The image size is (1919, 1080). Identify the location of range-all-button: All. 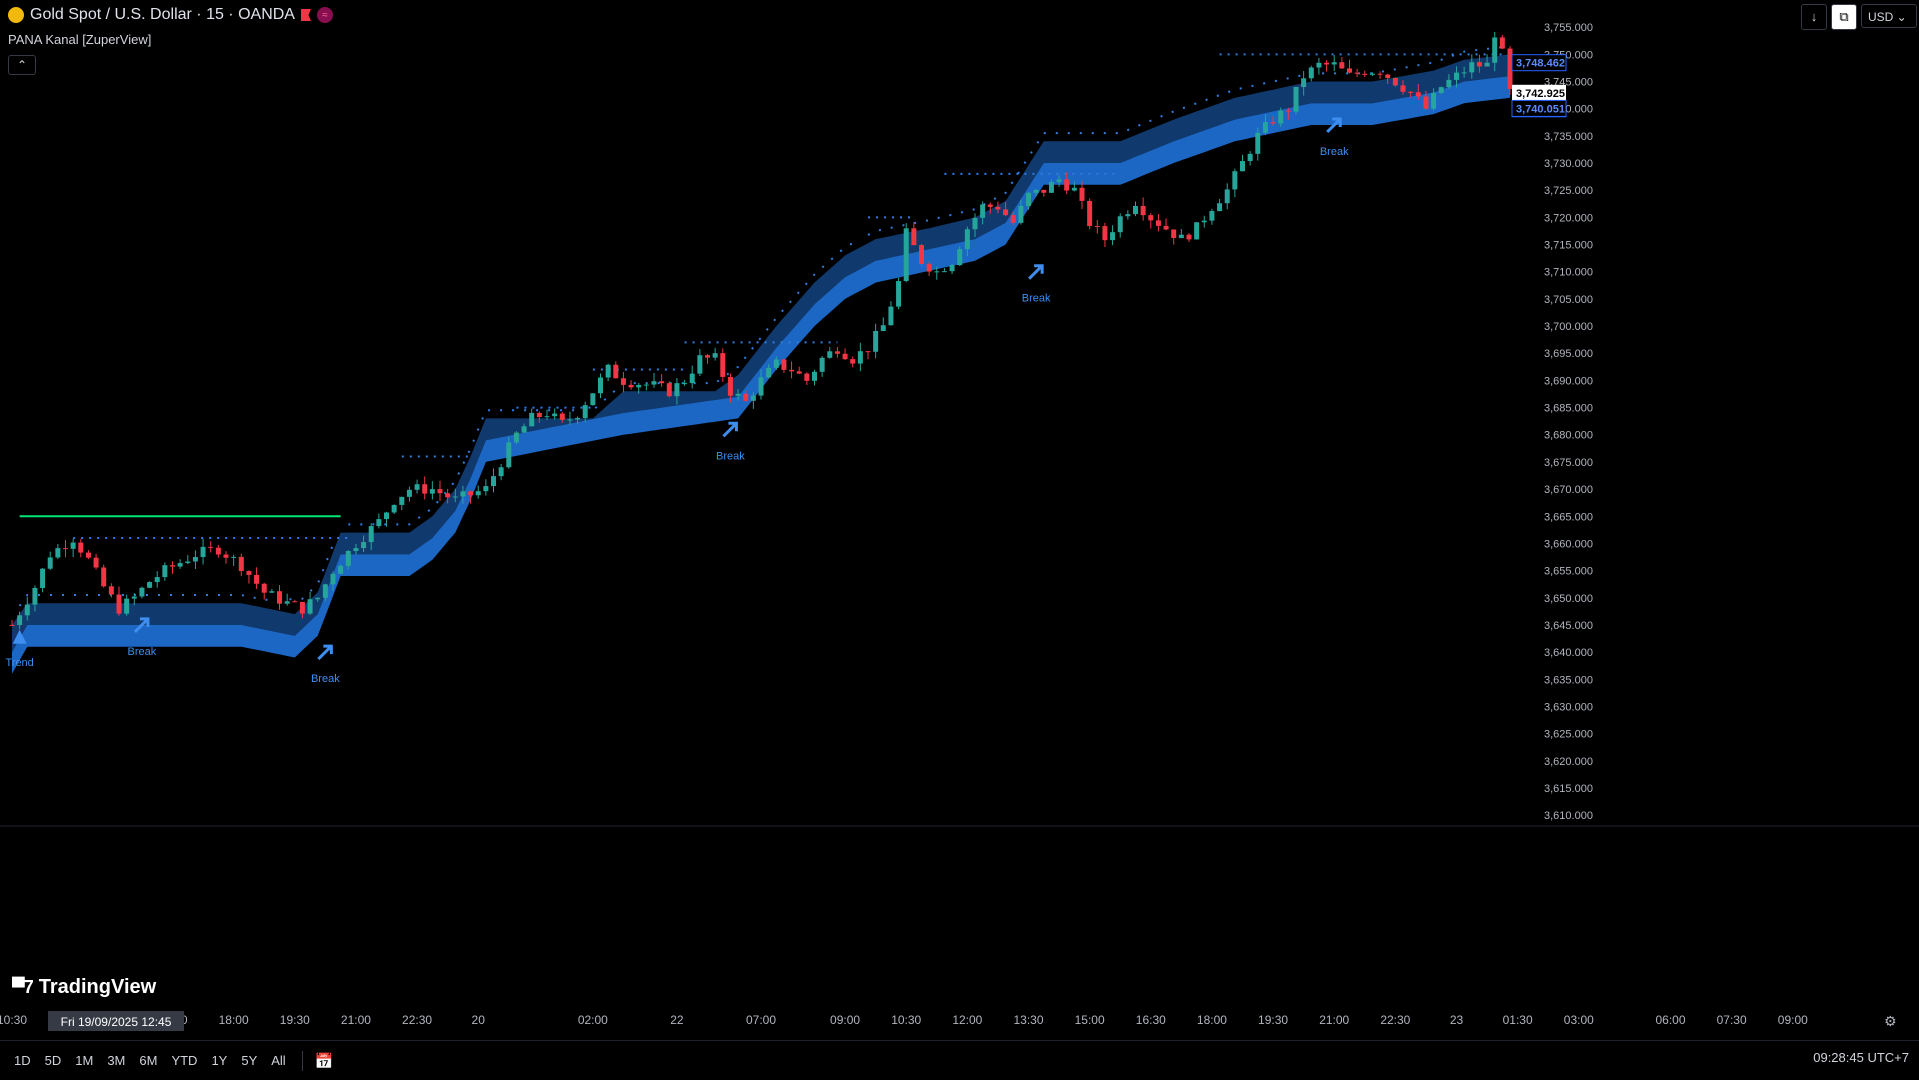
(278, 1060).